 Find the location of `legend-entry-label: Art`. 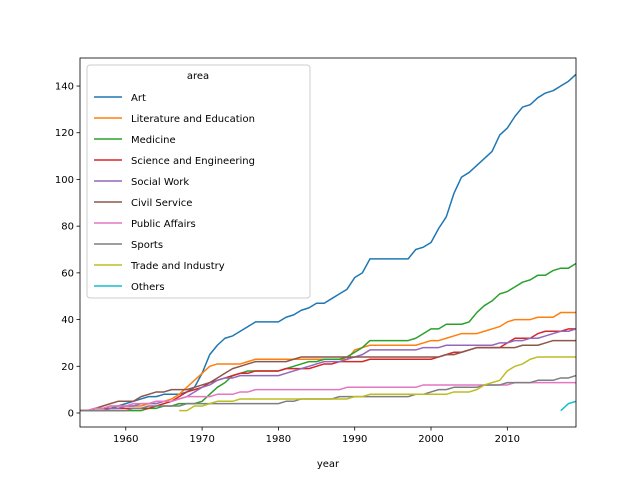

legend-entry-label: Art is located at coordinates (138, 98).